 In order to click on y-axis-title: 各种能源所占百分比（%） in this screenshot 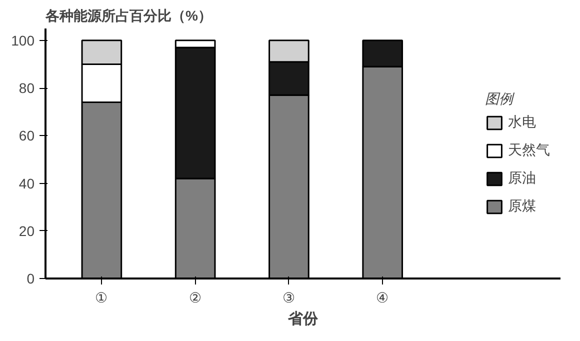, I will do `click(128, 16)`.